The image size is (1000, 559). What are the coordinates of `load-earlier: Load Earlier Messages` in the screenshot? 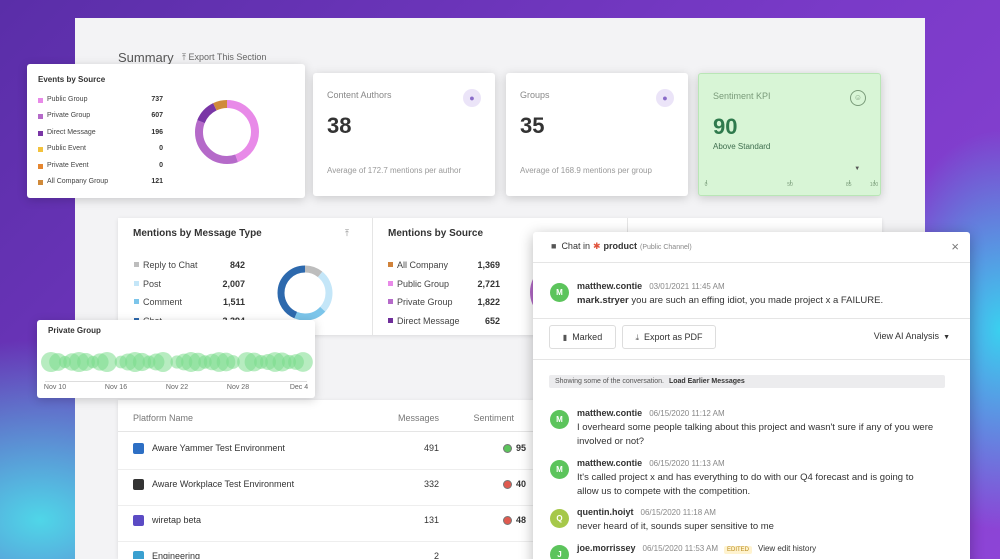 It's located at (706, 381).